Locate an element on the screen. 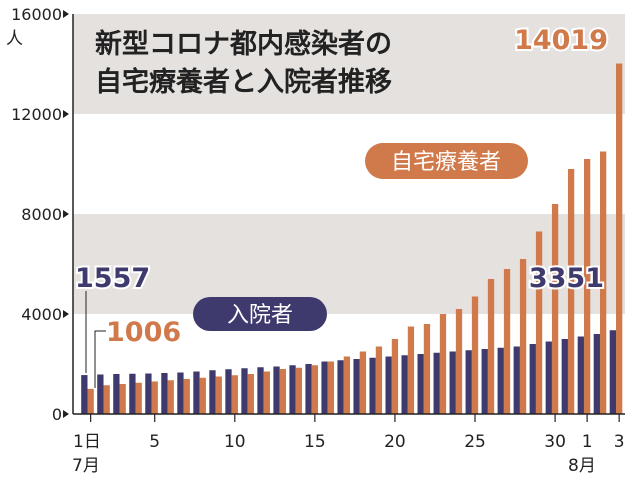 Image resolution: width=640 pixels, height=483 pixels. hospital-series-label-box is located at coordinates (260, 314).